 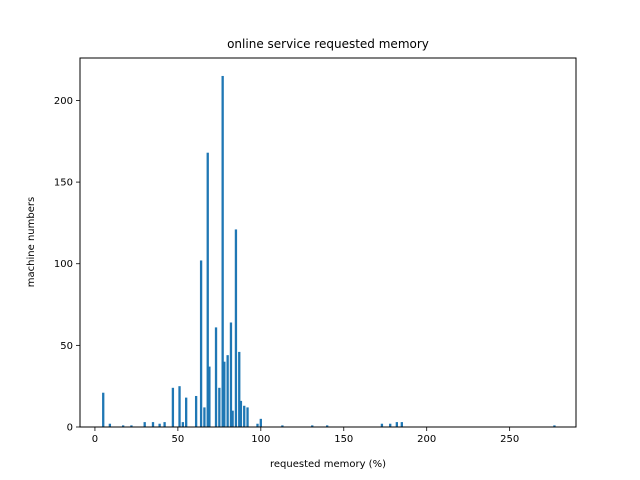 What do you see at coordinates (178, 439) in the screenshot?
I see `x-tick-label: 50` at bounding box center [178, 439].